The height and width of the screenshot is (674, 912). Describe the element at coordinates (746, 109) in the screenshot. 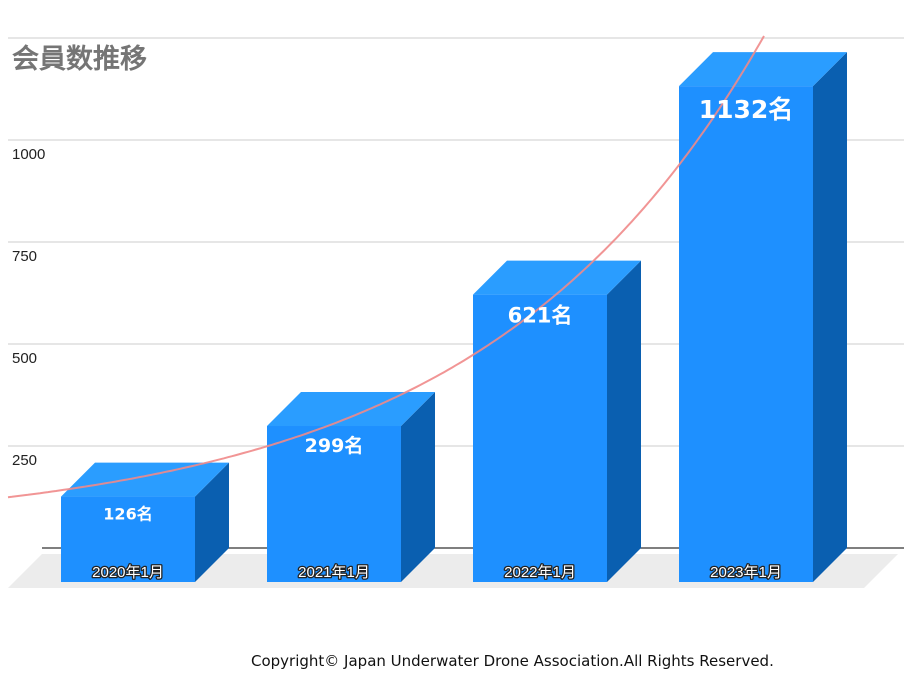

I see `data-label: 1132名` at that location.